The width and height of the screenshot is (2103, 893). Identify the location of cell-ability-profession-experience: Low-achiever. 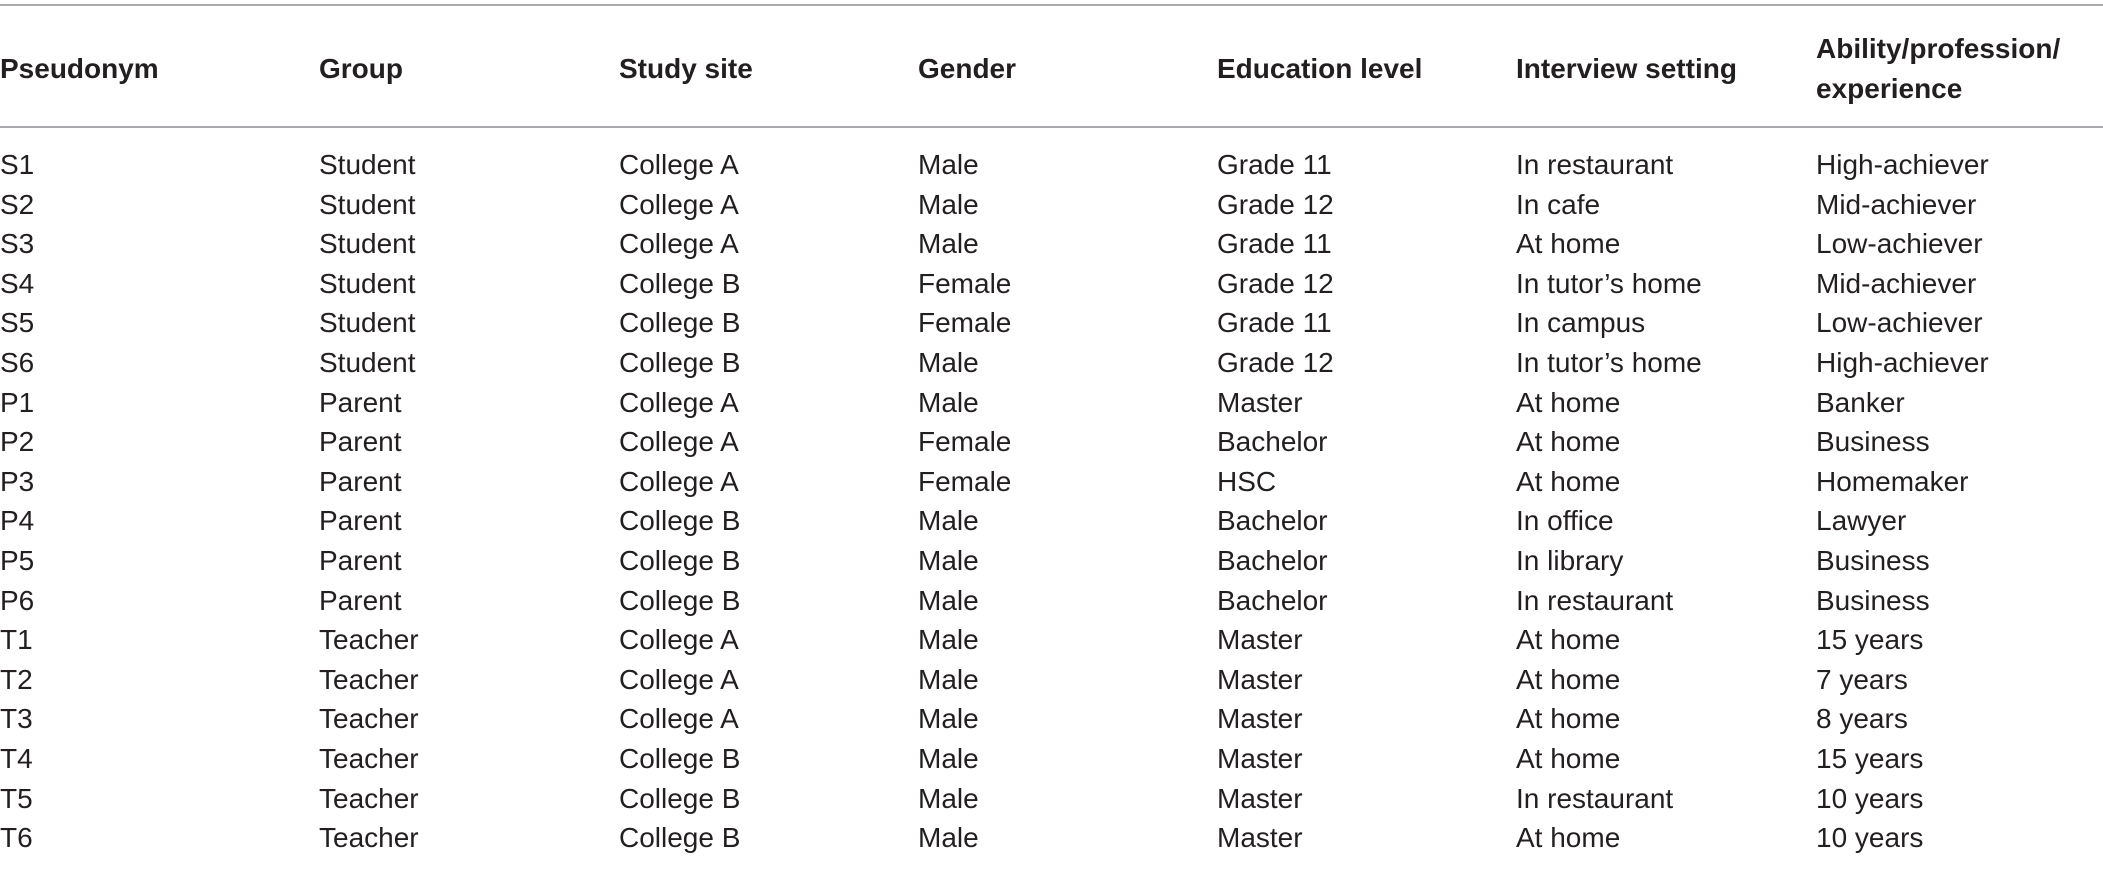
(1899, 244).